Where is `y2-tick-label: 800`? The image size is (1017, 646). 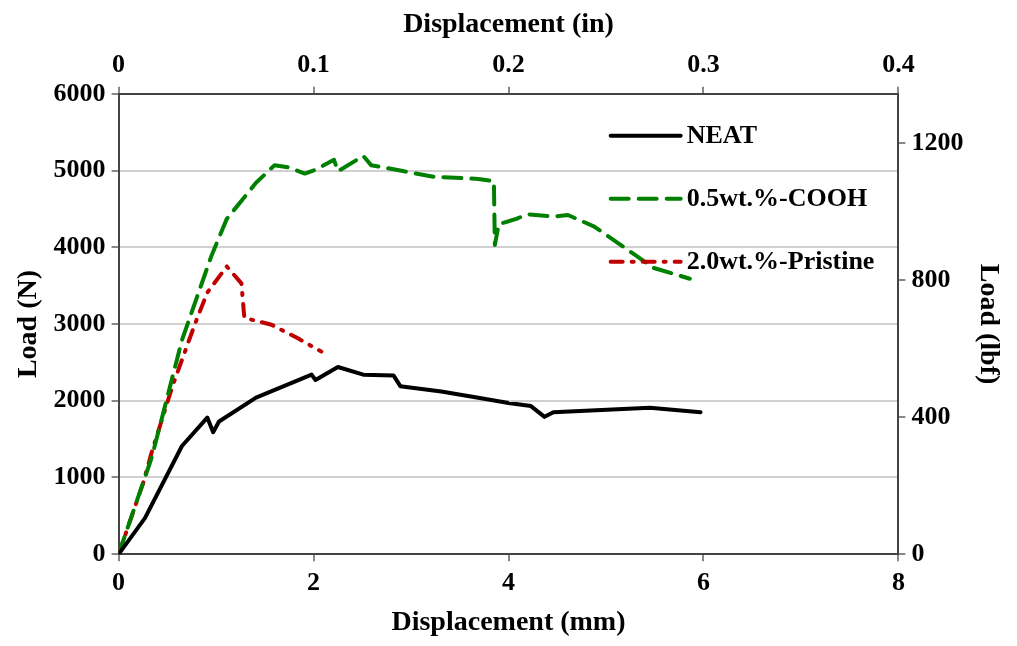 y2-tick-label: 800 is located at coordinates (931, 279).